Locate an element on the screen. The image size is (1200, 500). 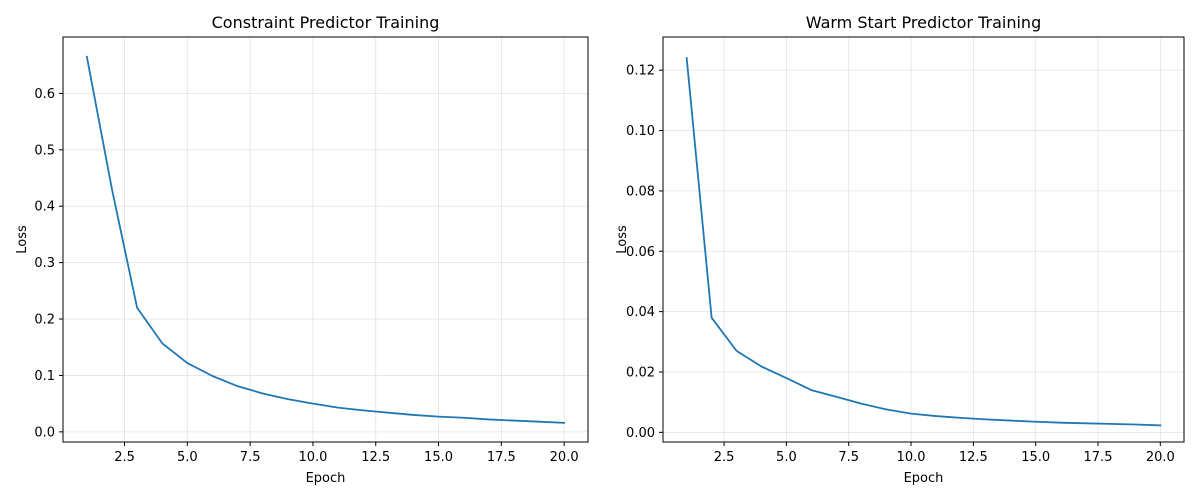
y-tick-label: 0.02 is located at coordinates (640, 372).